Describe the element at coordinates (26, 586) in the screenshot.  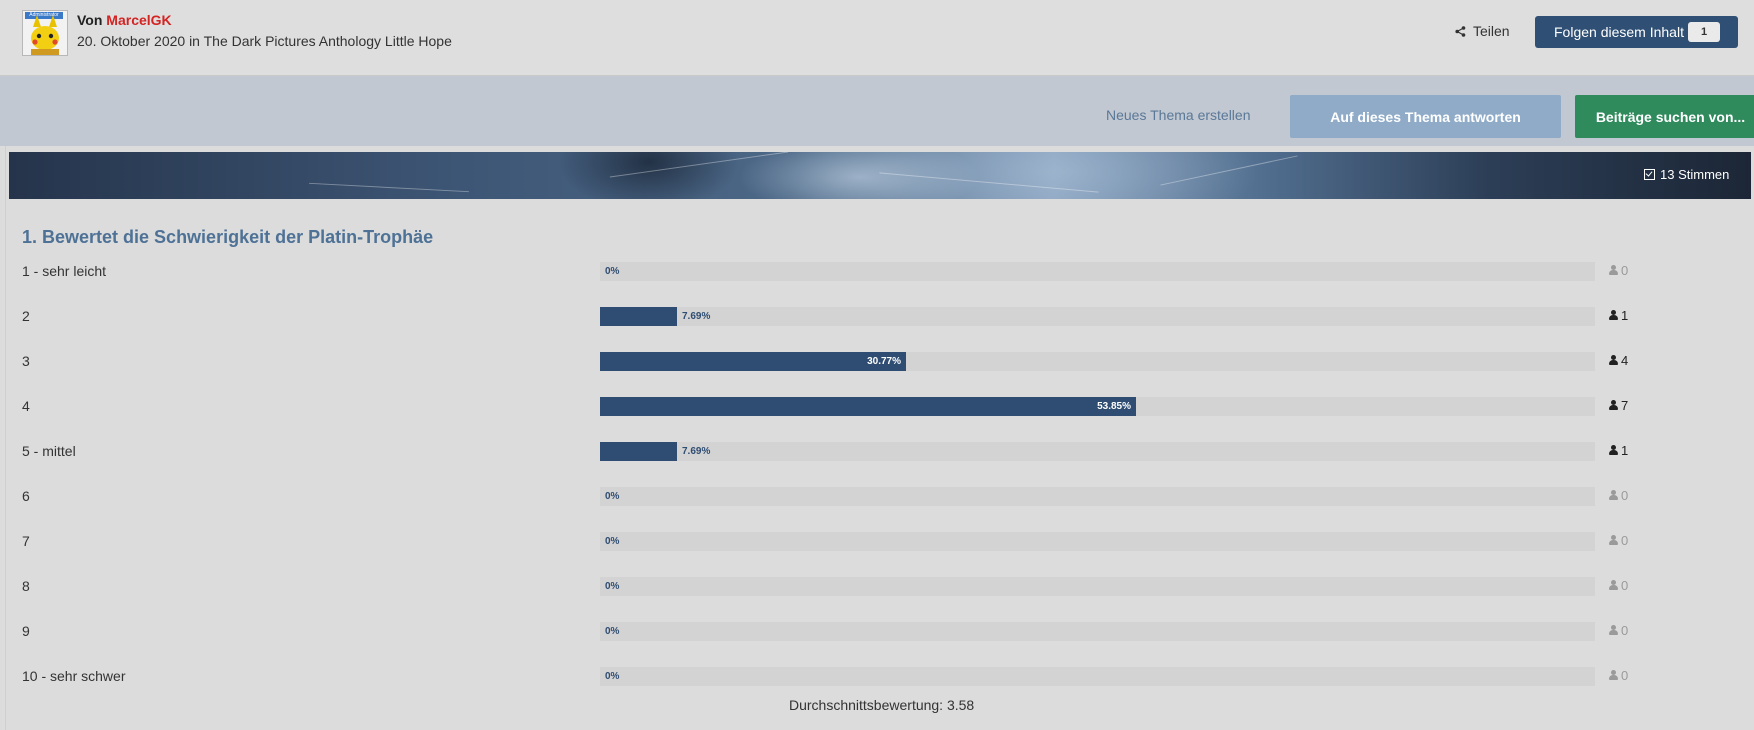
I see `poll-option-label: 8` at that location.